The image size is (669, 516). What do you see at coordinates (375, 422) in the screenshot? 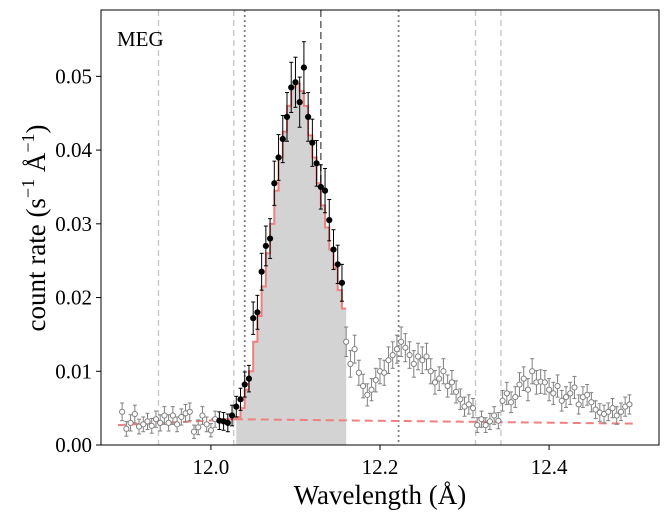
I see `continuum-layer` at bounding box center [375, 422].